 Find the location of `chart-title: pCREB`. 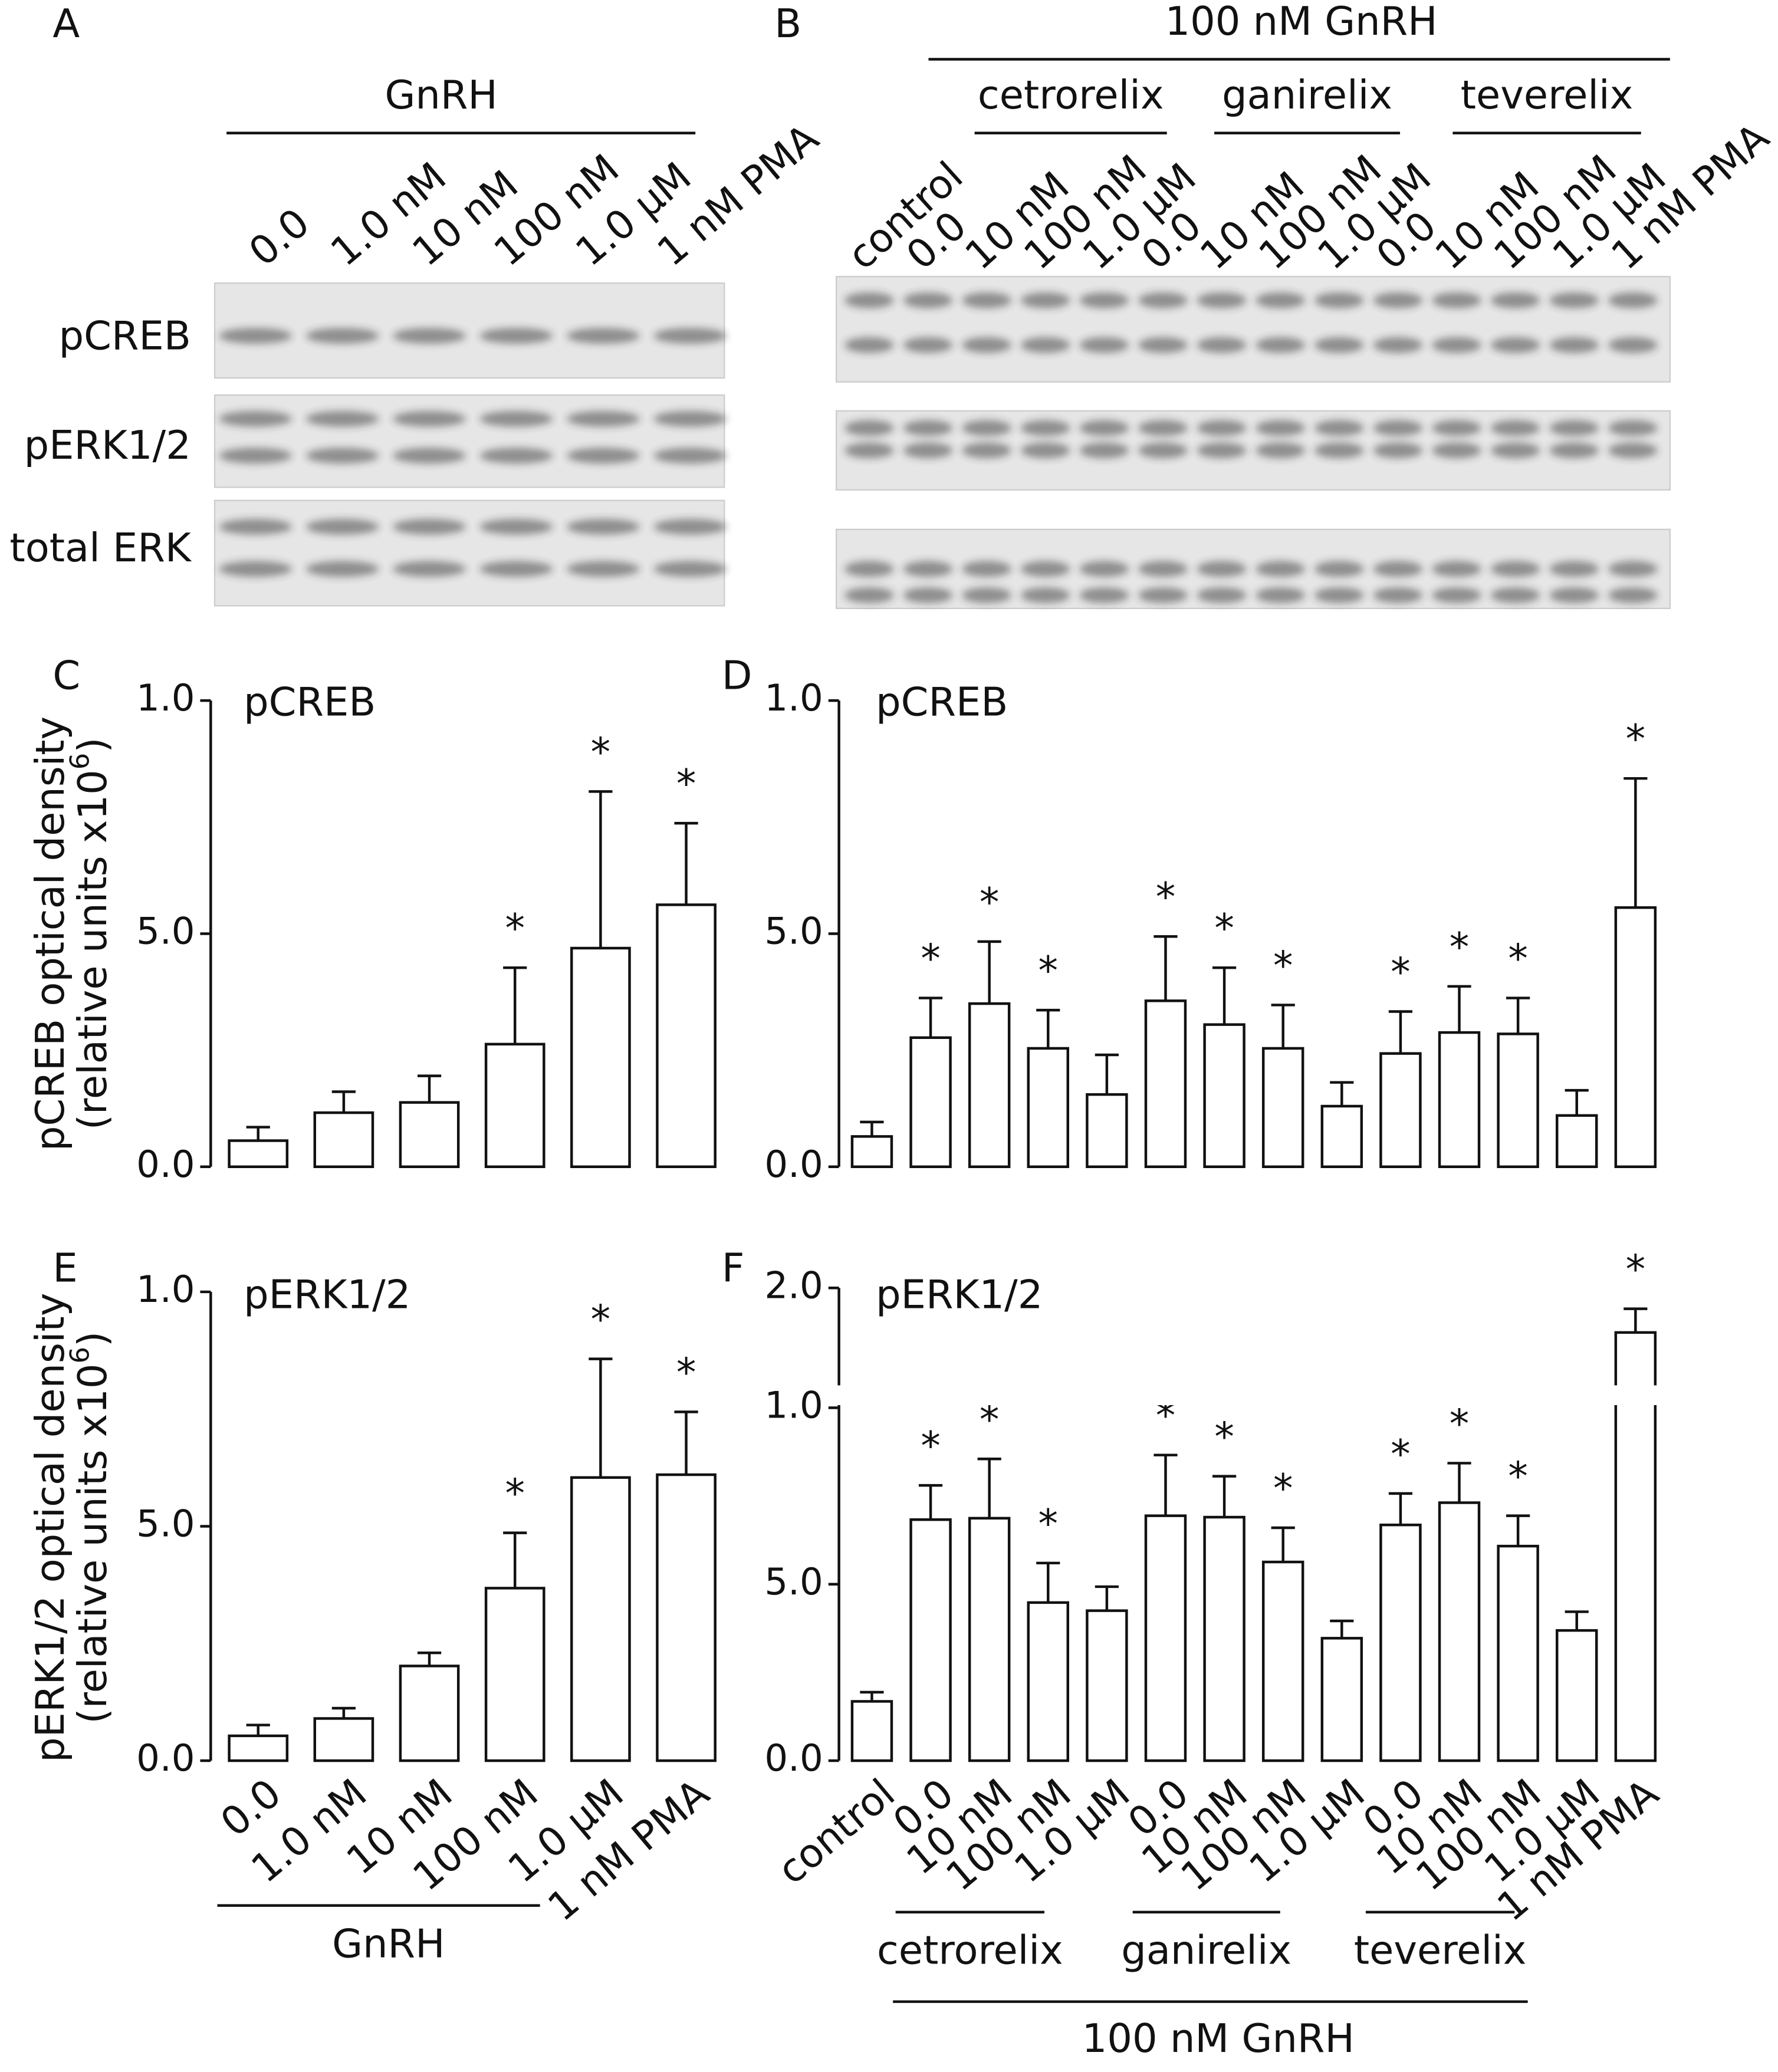

chart-title: pCREB is located at coordinates (310, 702).